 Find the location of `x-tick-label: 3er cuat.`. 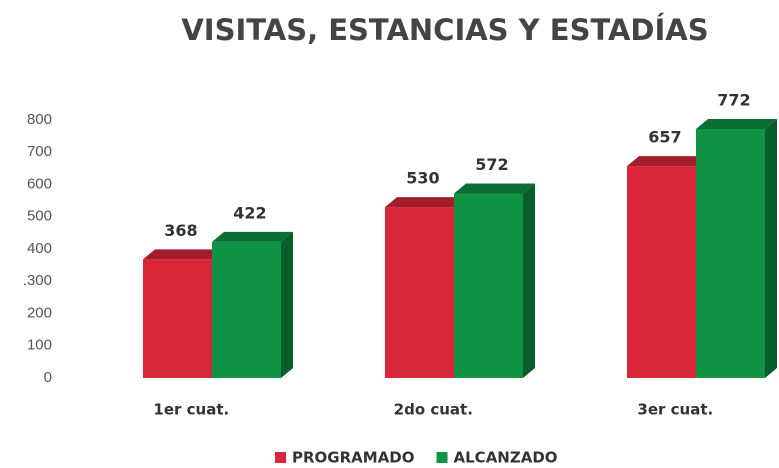

x-tick-label: 3er cuat. is located at coordinates (675, 410).